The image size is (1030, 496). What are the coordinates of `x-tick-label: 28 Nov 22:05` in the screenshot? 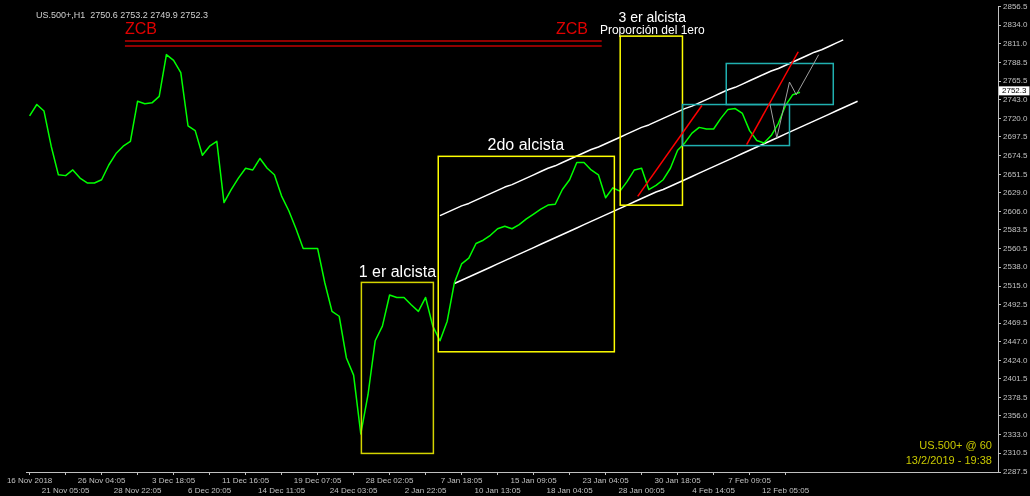 It's located at (137, 490).